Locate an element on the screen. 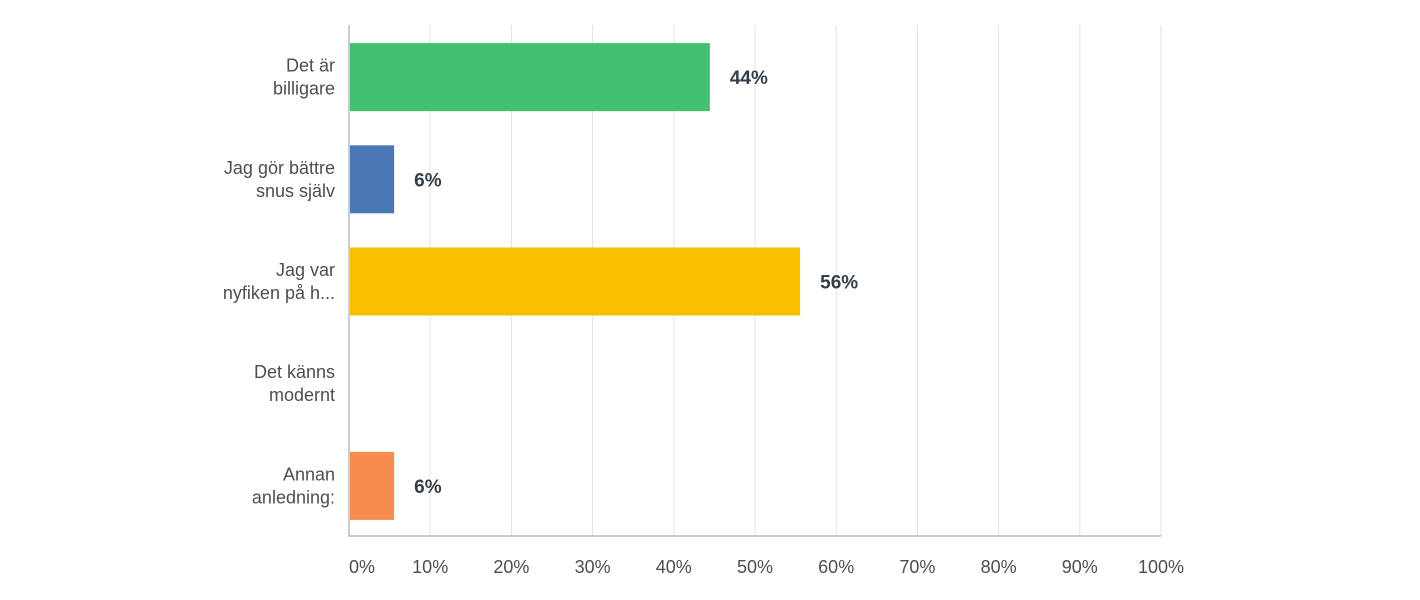  category-label: Annan is located at coordinates (309, 474).